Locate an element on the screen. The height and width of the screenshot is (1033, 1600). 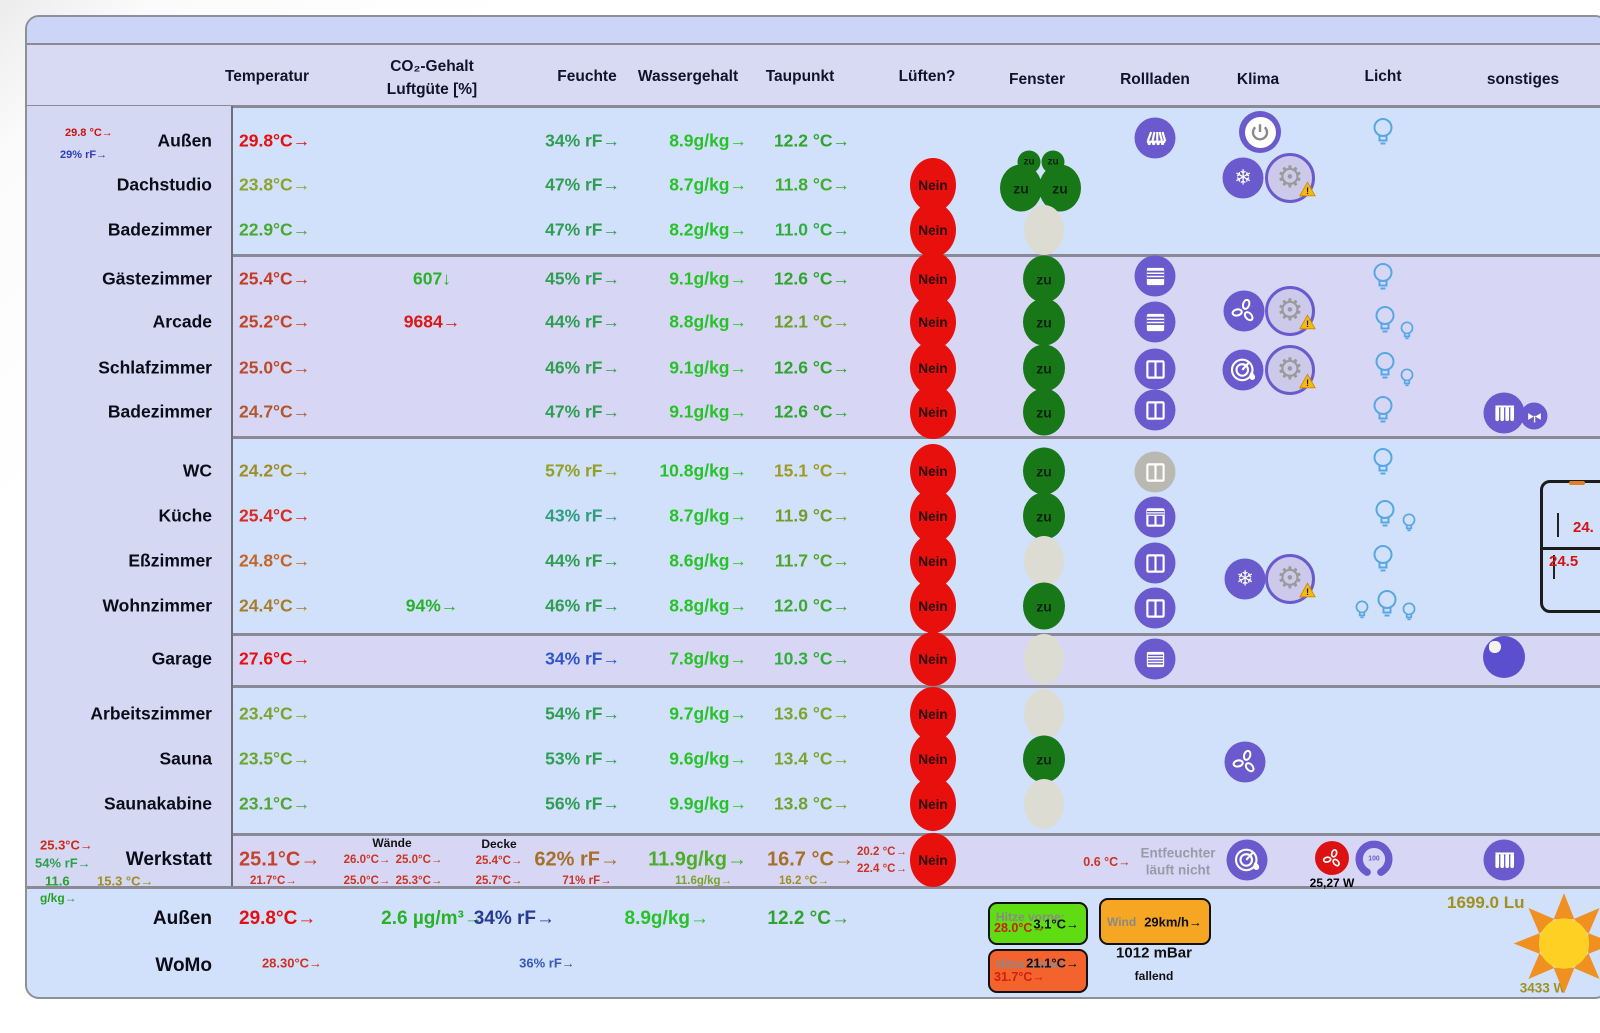
room-label: Arcade is located at coordinates (182, 321).